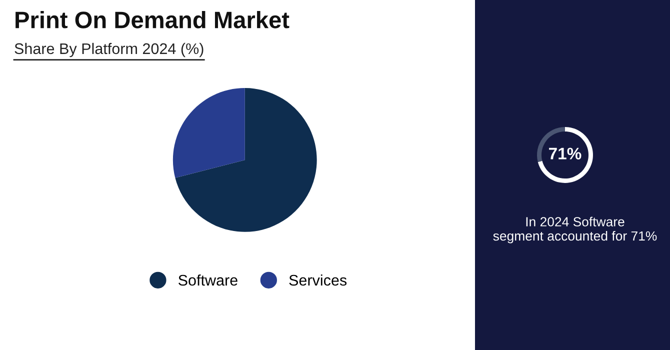 This screenshot has height=350, width=670. I want to click on donut-slice, so click(565, 155).